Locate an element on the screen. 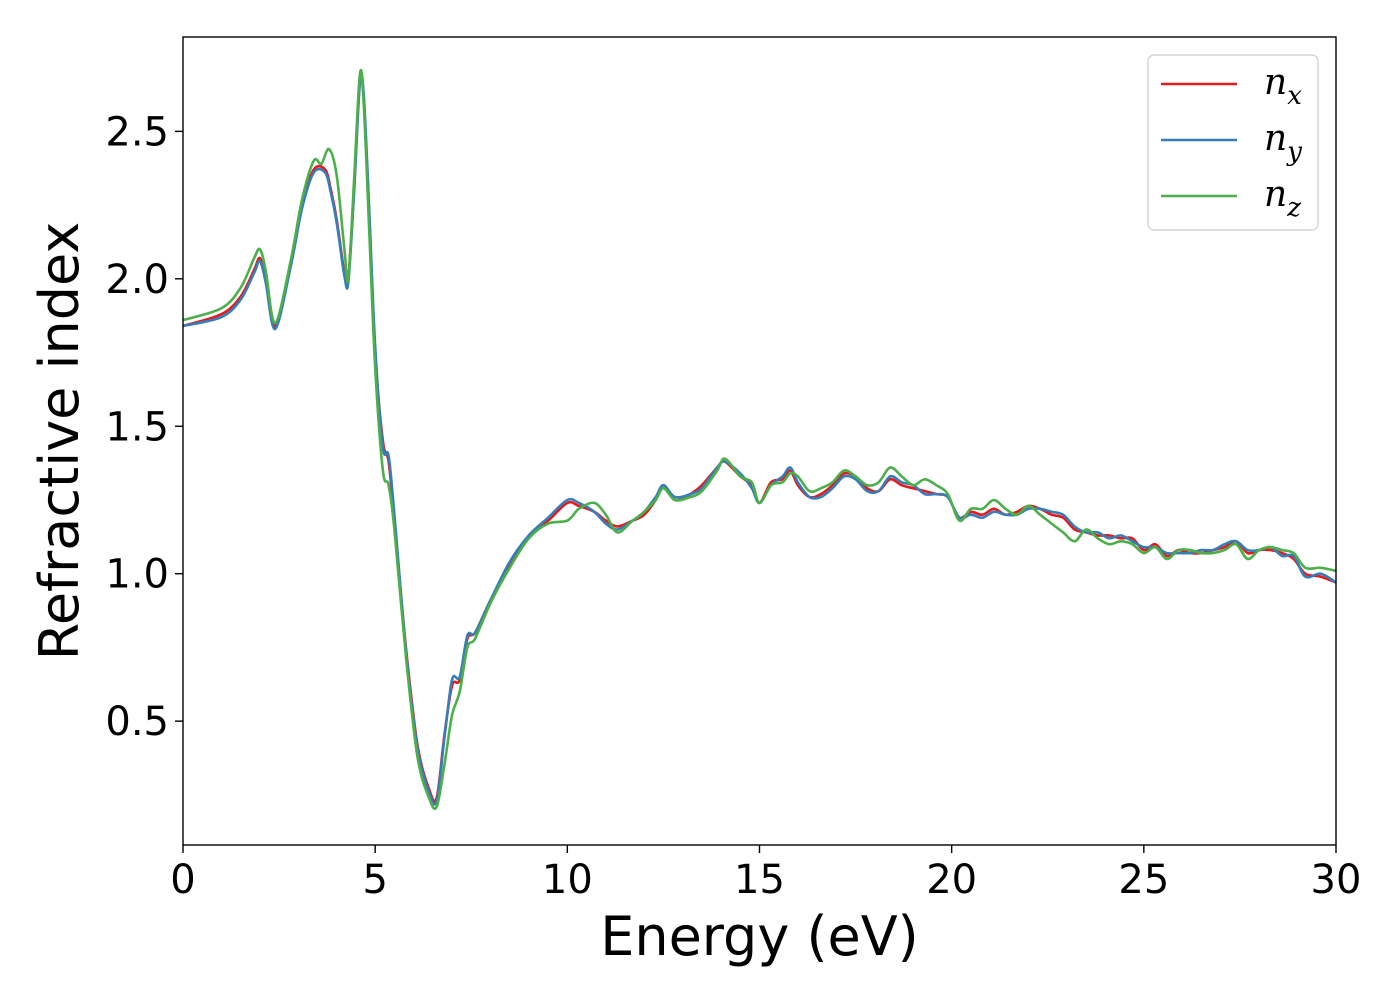  legend-box is located at coordinates (1233, 142).